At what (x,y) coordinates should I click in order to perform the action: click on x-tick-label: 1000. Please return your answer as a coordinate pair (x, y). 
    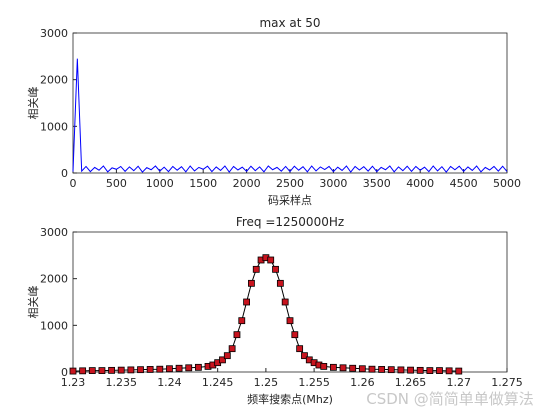
    Looking at the image, I should click on (160, 183).